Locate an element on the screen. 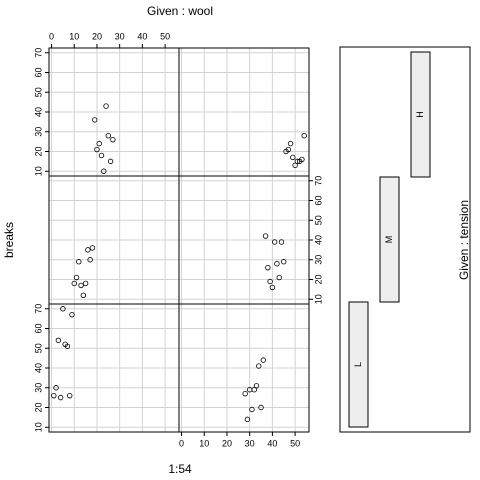  top-label: Given : wool is located at coordinates (180, 11).